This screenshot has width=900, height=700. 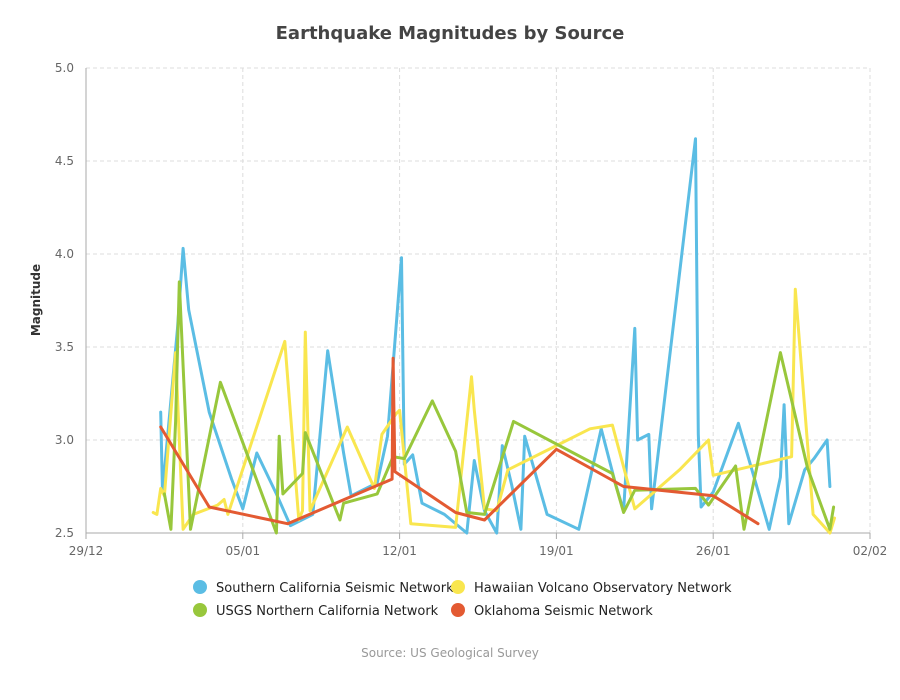 What do you see at coordinates (64, 533) in the screenshot?
I see `y-tick-label: 2.5` at bounding box center [64, 533].